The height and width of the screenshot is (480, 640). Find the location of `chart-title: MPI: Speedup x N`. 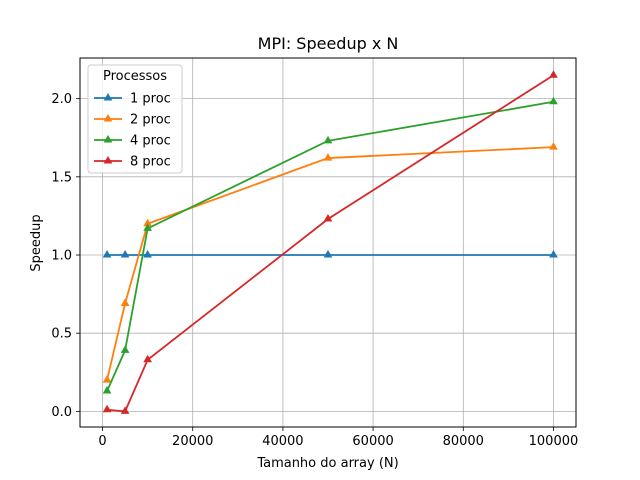

chart-title: MPI: Speedup x N is located at coordinates (328, 43).